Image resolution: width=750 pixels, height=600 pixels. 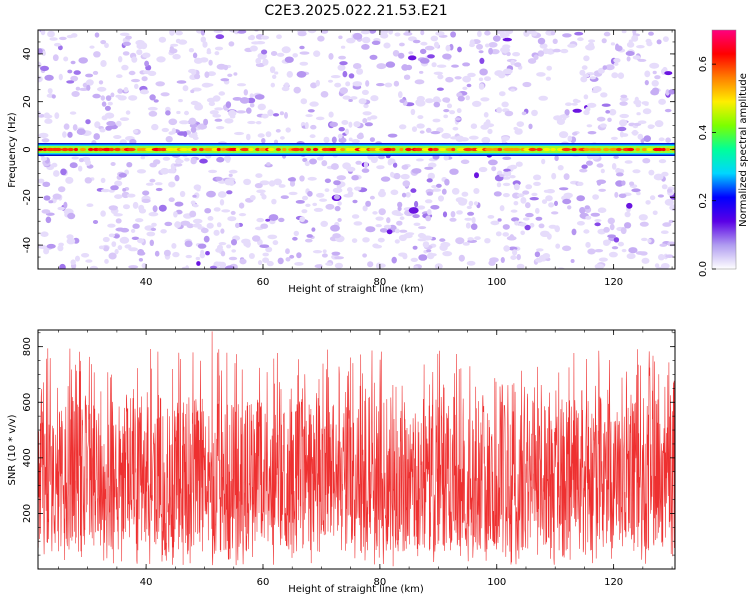 What do you see at coordinates (146, 282) in the screenshot?
I see `x-tick-label: 40` at bounding box center [146, 282].